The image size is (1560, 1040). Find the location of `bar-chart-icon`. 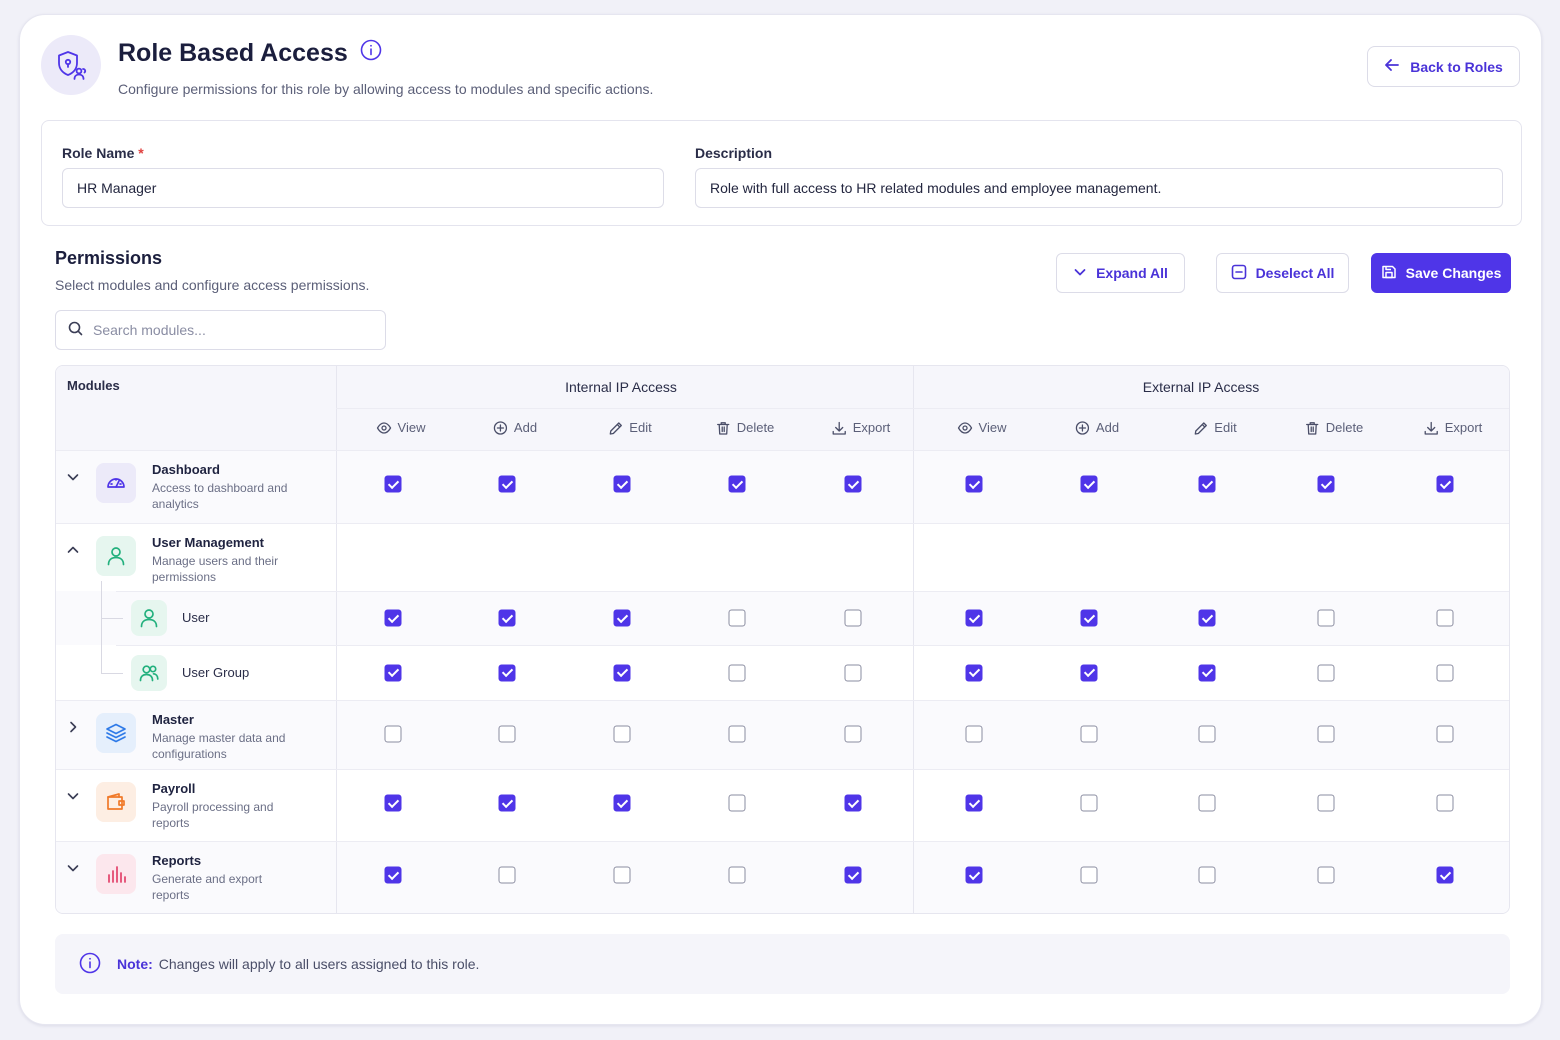

bar-chart-icon is located at coordinates (116, 874).